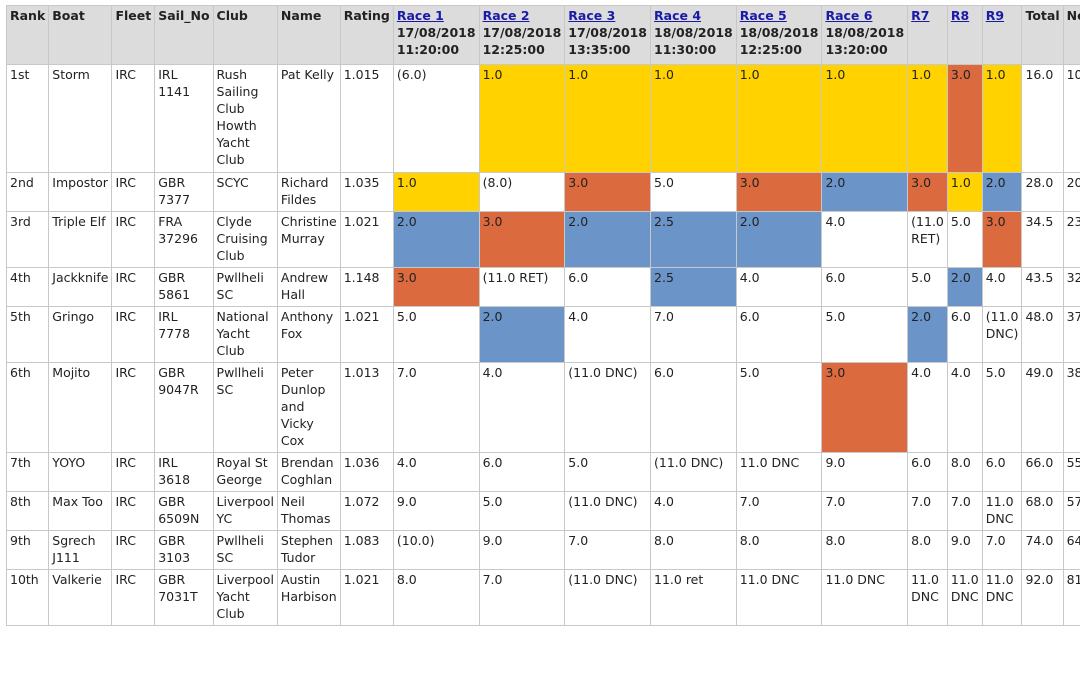  Describe the element at coordinates (1071, 472) in the screenshot. I see `nett-cell: 55.0` at that location.